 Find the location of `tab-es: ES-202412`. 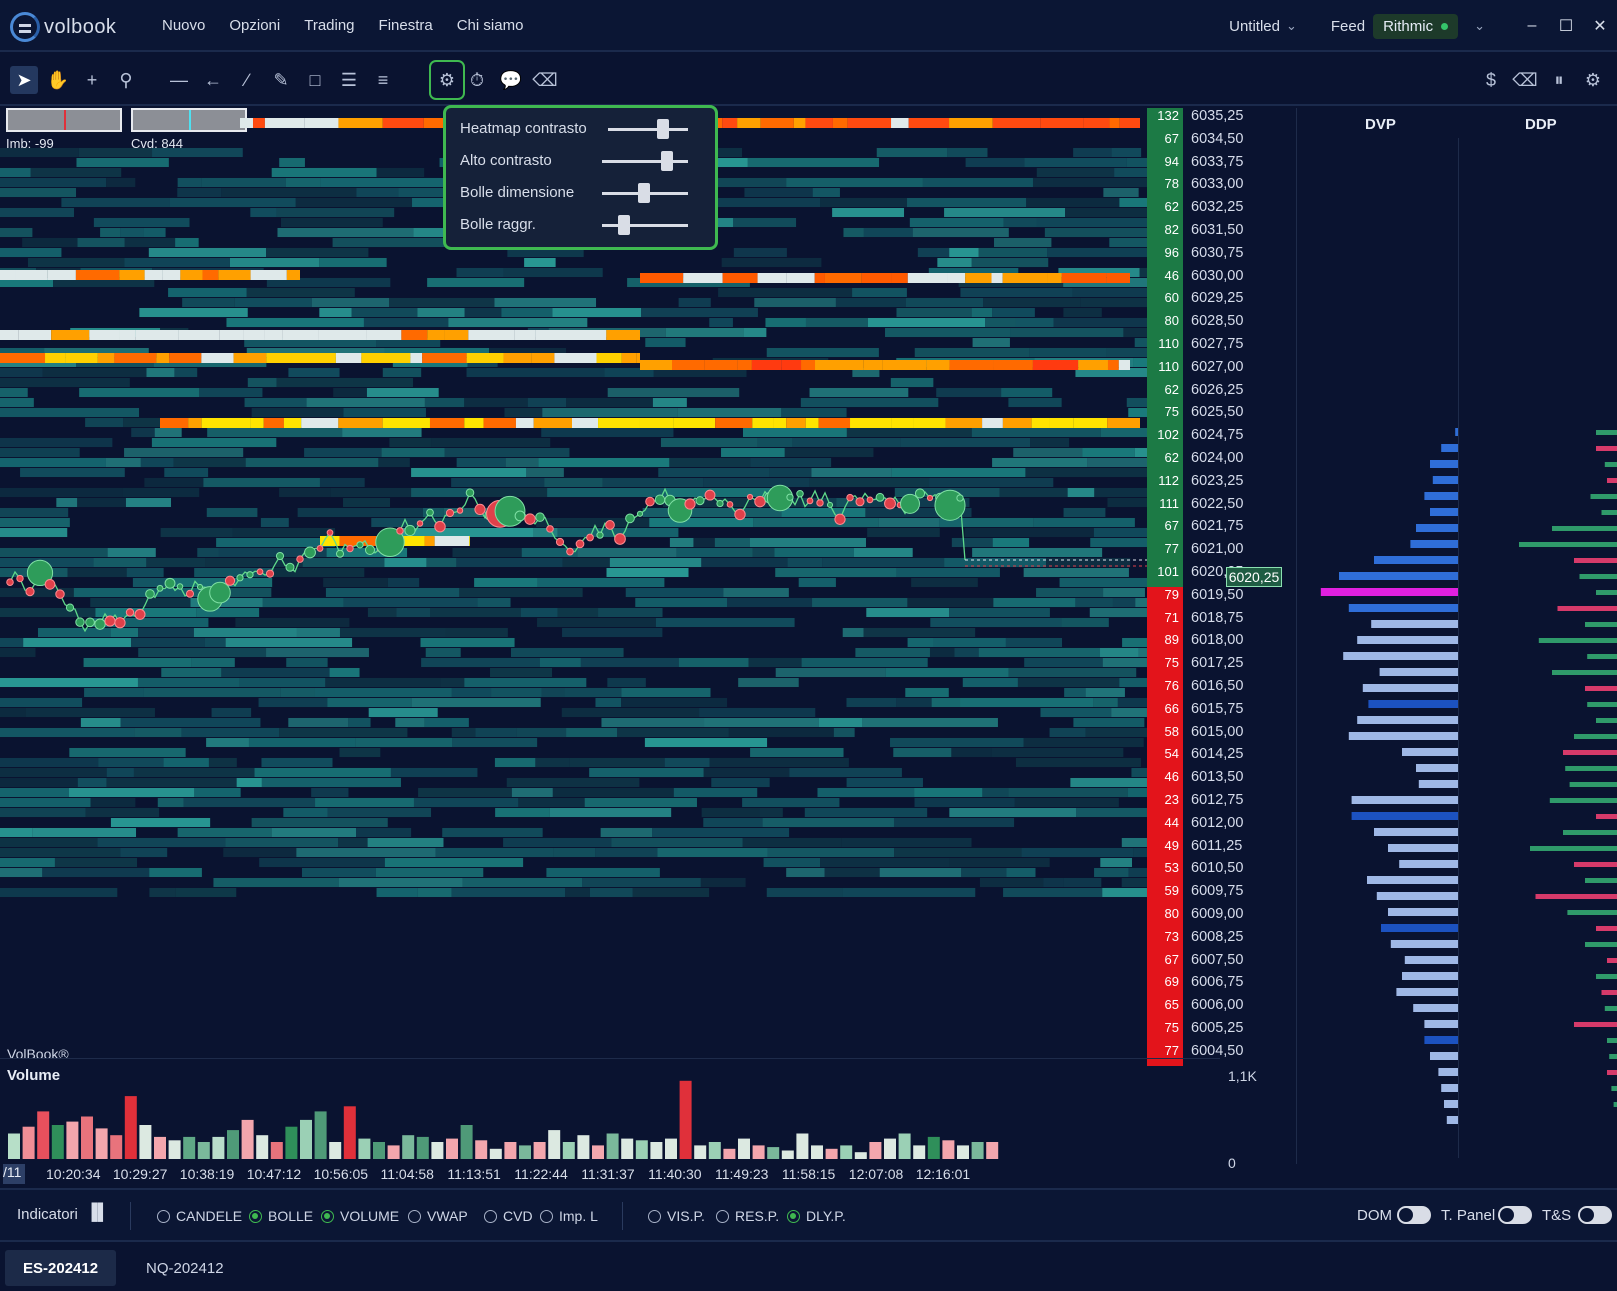

tab-es: ES-202412 is located at coordinates (61, 1268).